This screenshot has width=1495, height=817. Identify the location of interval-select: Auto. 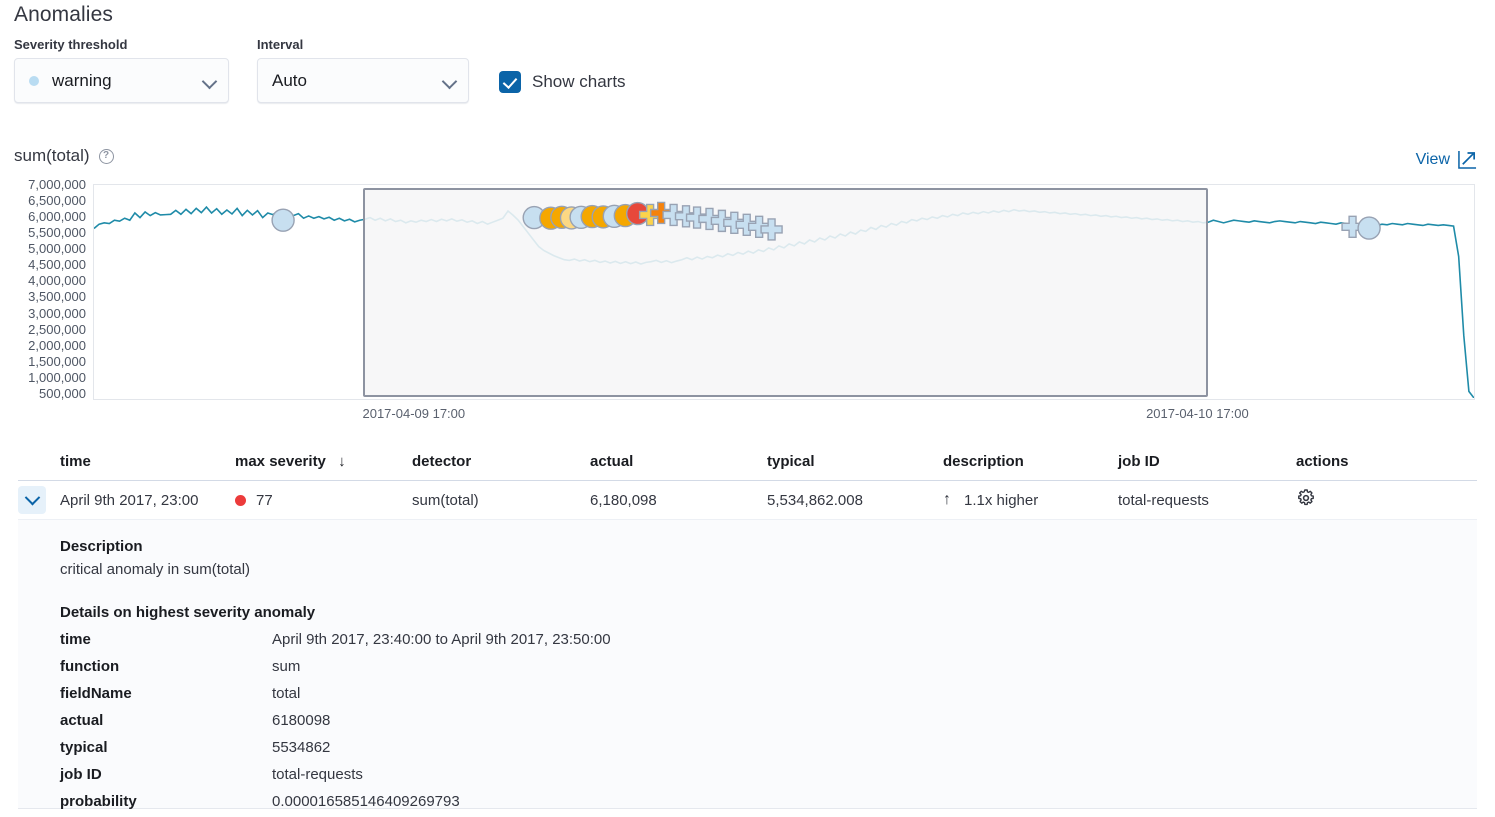
(363, 80).